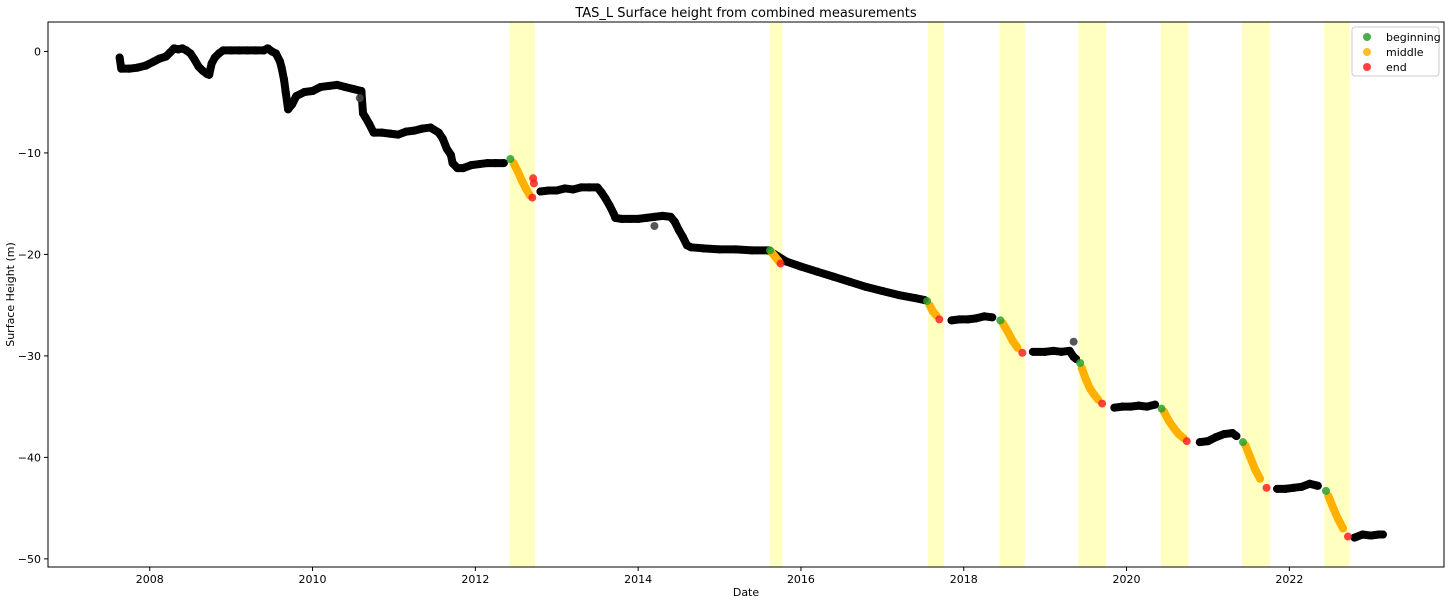 This screenshot has height=604, width=1451. I want to click on legend-marker-middle, so click(1367, 52).